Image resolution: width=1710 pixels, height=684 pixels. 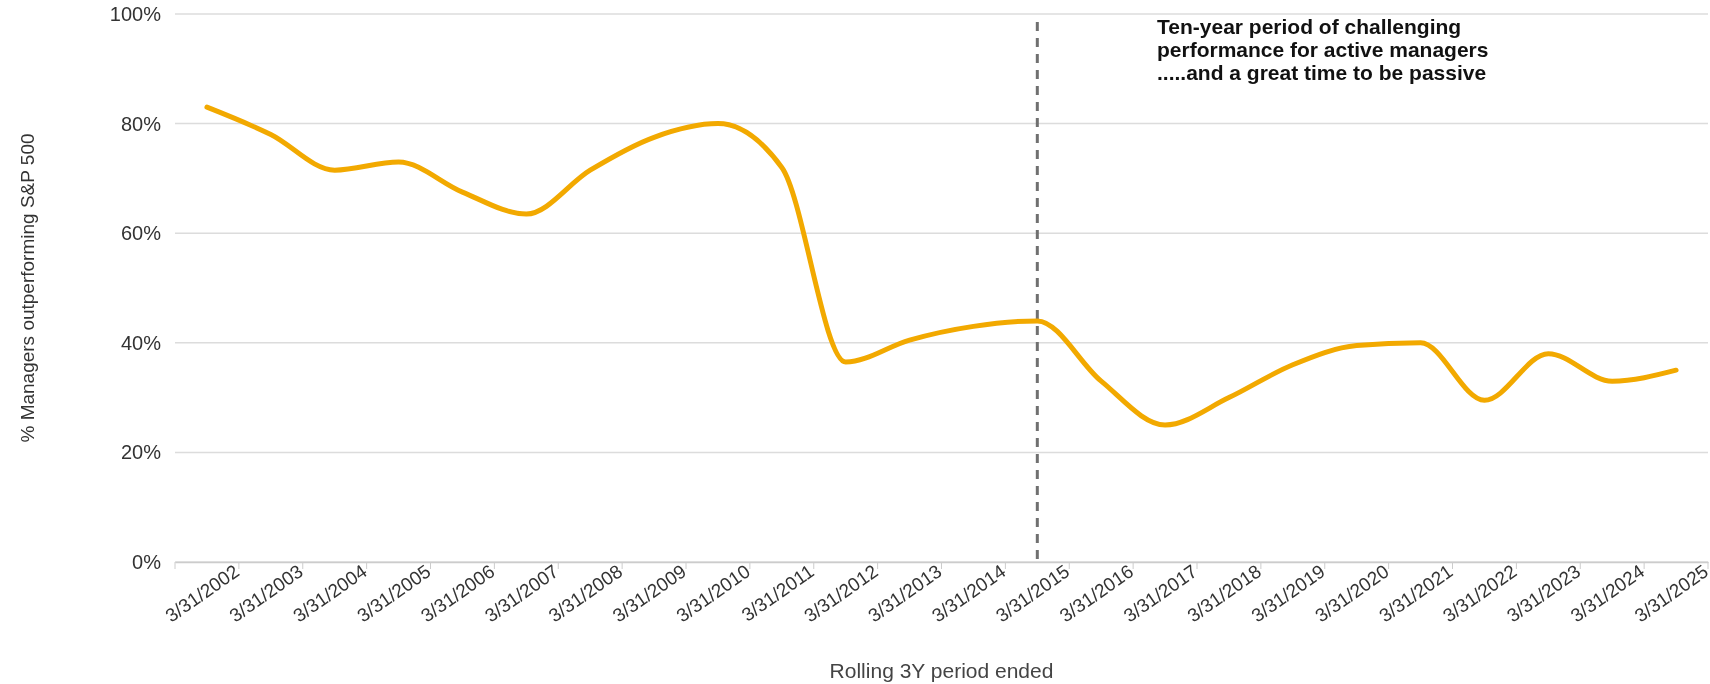 What do you see at coordinates (941, 670) in the screenshot?
I see `x-axis-title: Rolling 3Y period ended` at bounding box center [941, 670].